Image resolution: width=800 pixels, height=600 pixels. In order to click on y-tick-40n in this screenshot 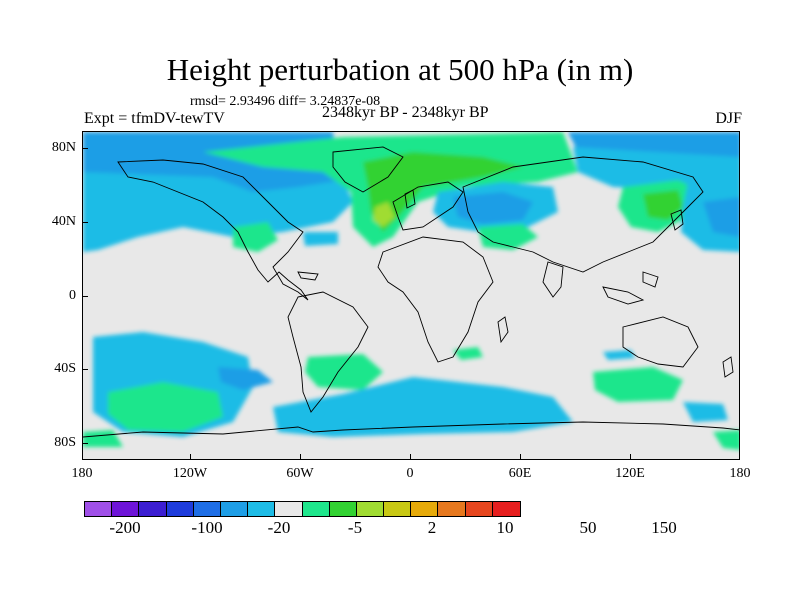, I will do `click(85, 222)`.